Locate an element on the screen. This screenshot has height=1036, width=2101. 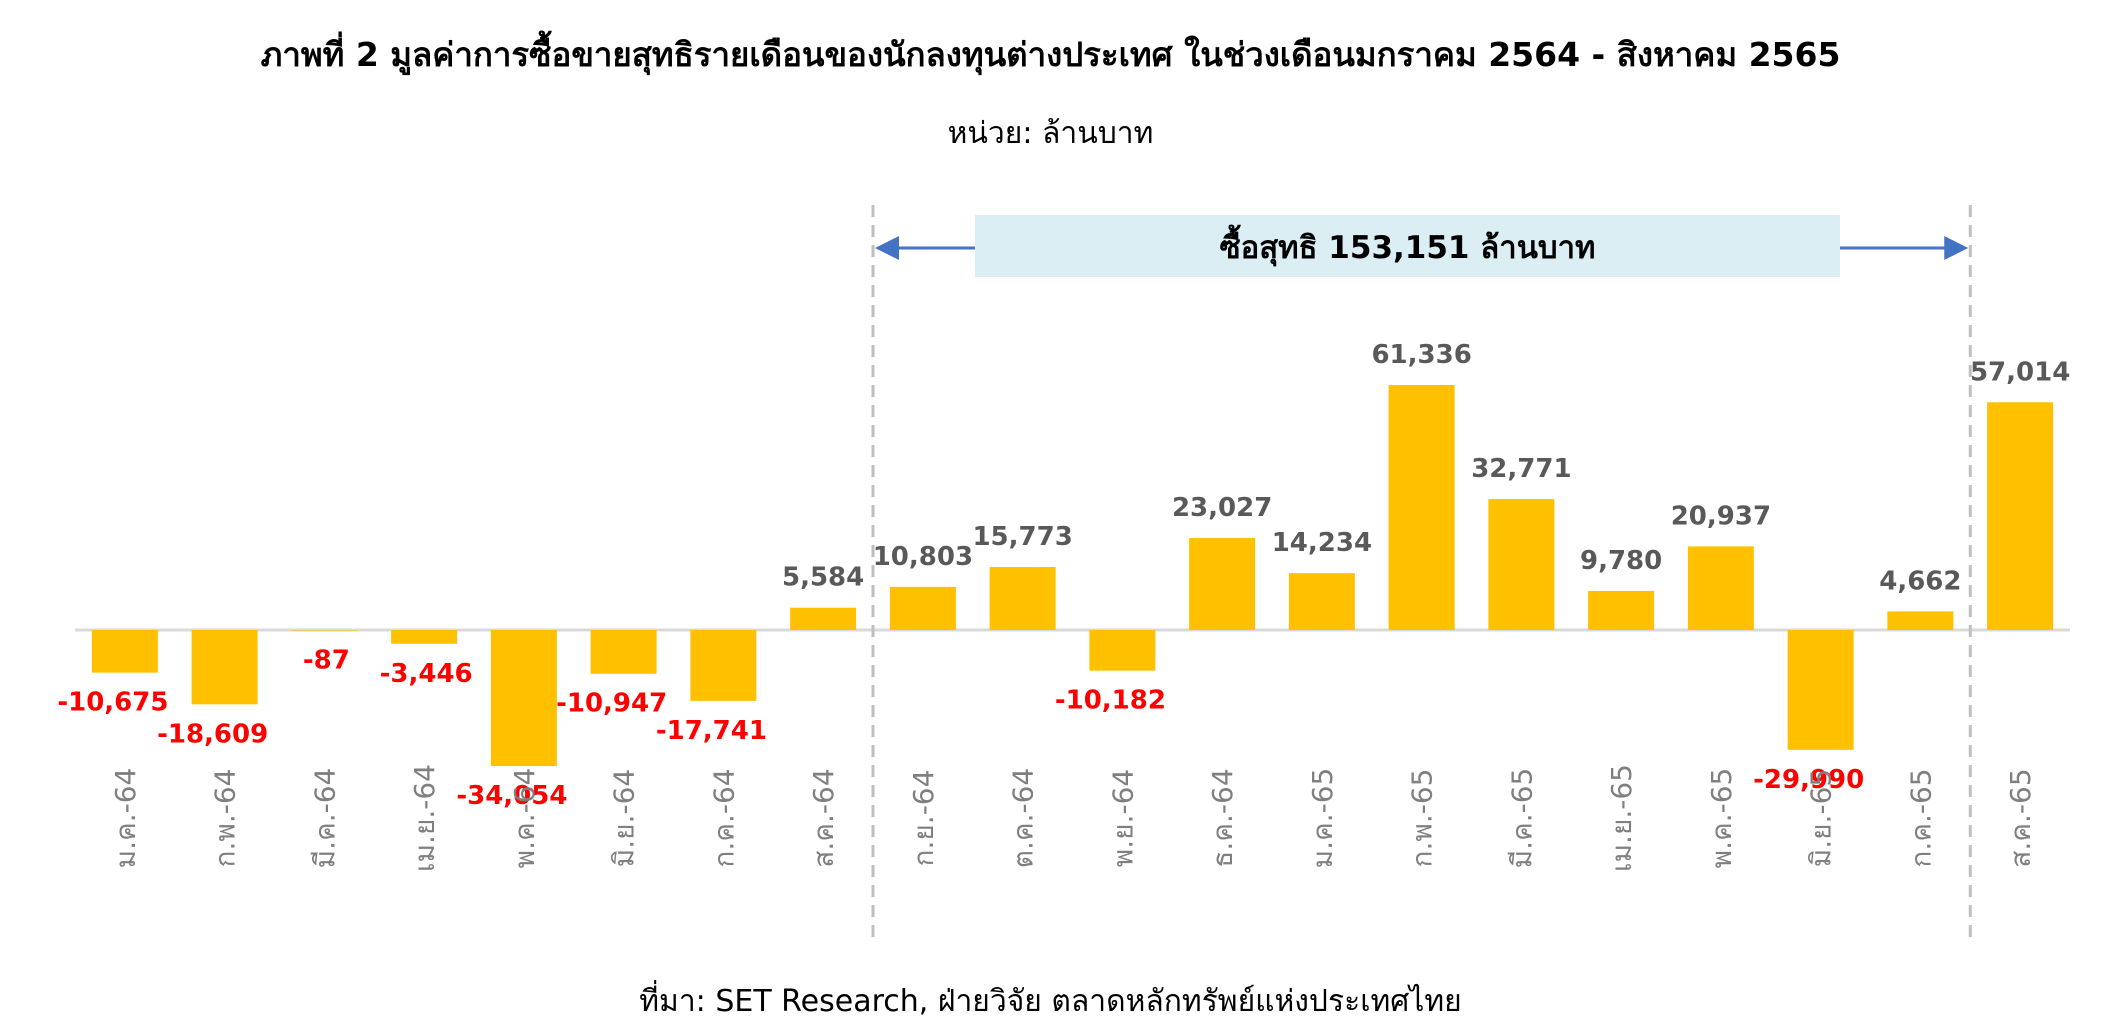
x-tick-label-5: มิ.ย.-64 is located at coordinates (624, 818).